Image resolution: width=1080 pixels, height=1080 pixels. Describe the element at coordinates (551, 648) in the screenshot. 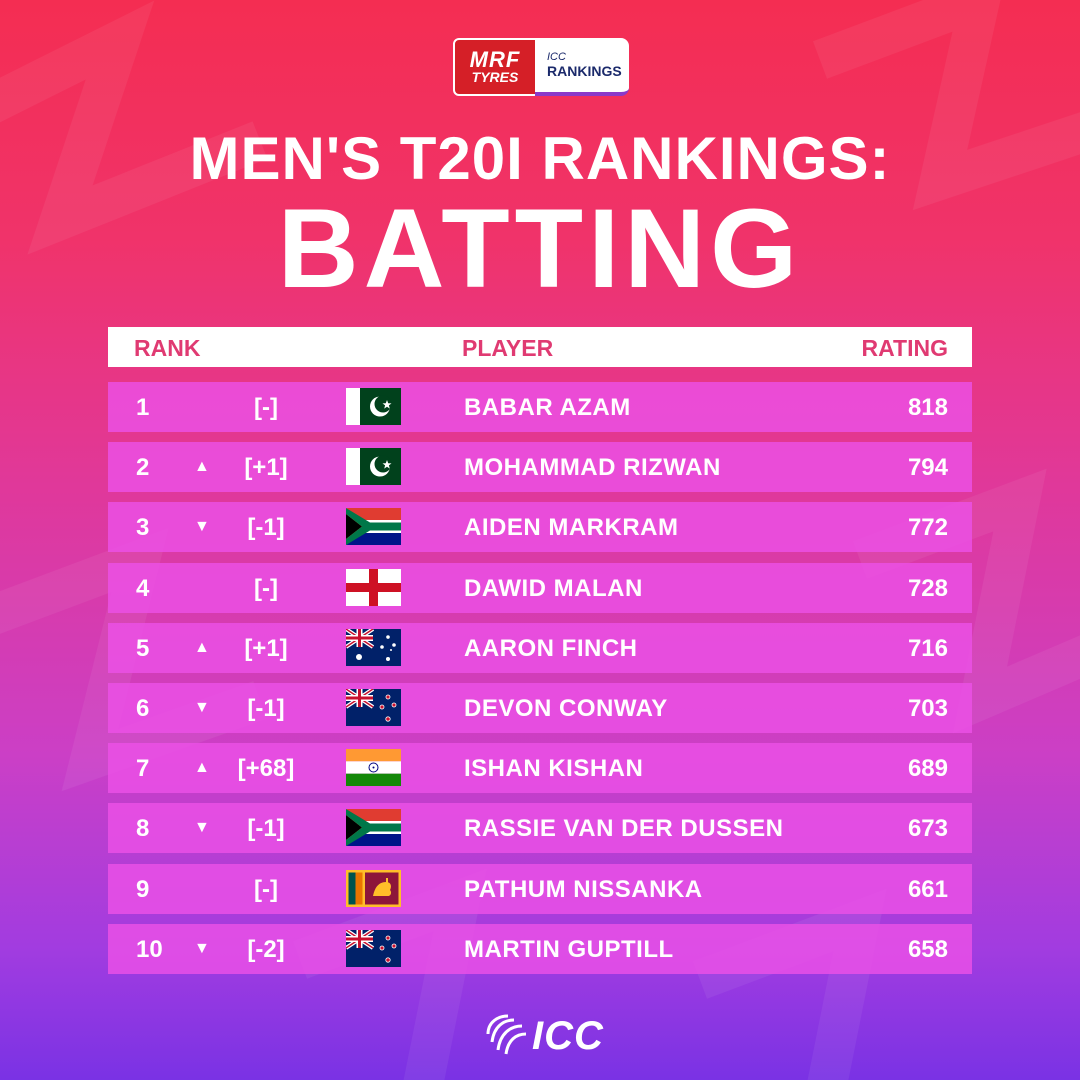

I see `player-name: AARON FINCH` at that location.